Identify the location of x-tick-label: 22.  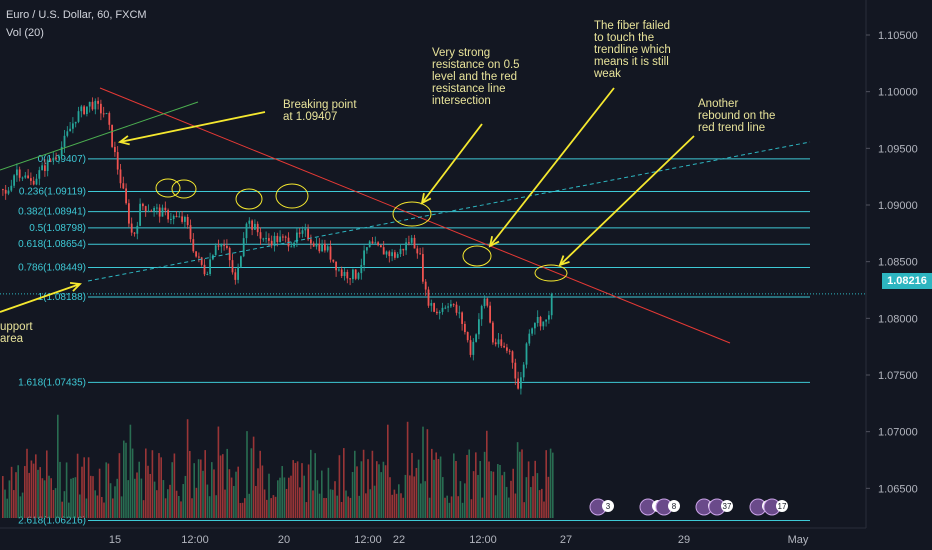
(399, 540).